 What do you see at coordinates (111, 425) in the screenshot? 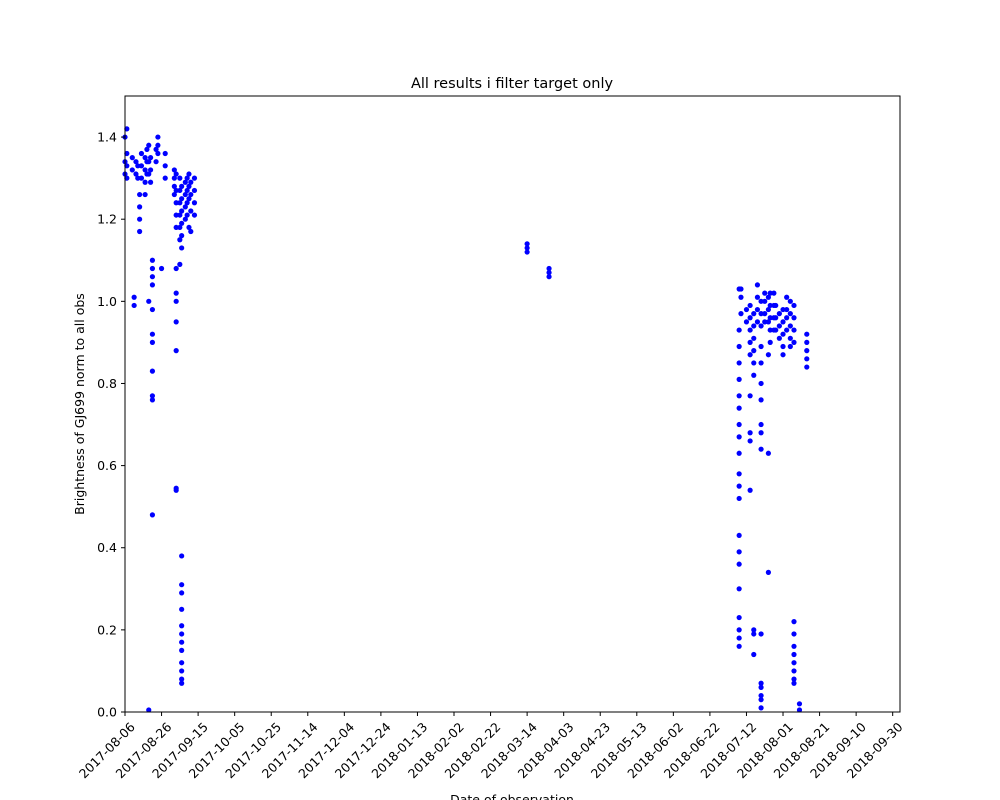
I see `y-axis: 0.0 0.2 0.4 0.6 0.8 1.0 1.2 1.4` at bounding box center [111, 425].